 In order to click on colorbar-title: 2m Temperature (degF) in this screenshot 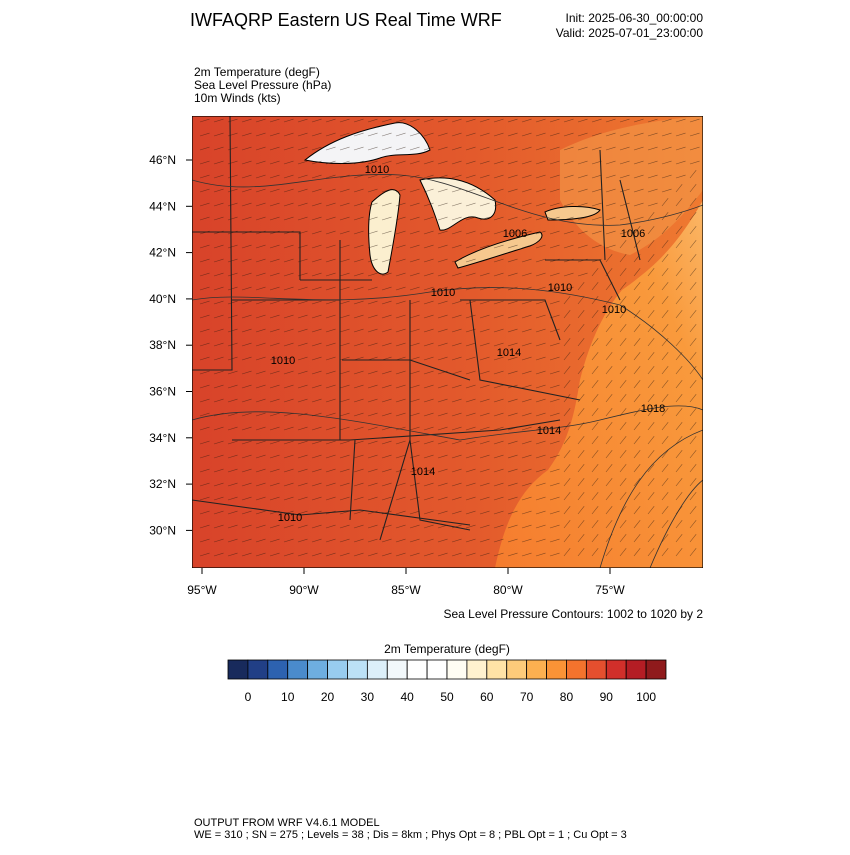, I will do `click(447, 649)`.